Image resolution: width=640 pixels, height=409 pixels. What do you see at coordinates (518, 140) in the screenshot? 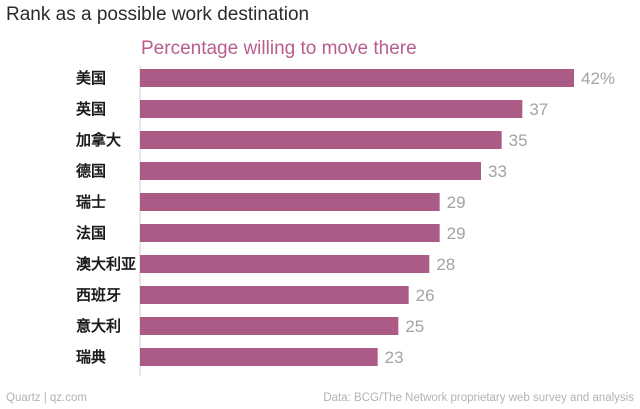
I see `value-label: 35` at bounding box center [518, 140].